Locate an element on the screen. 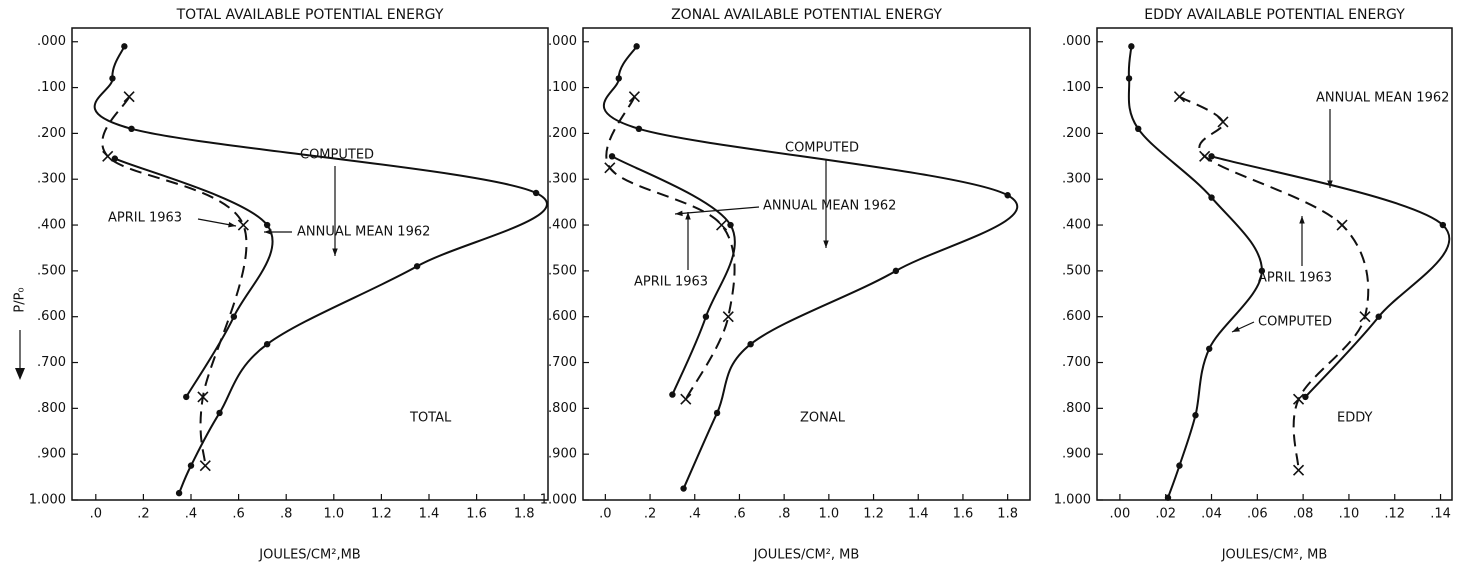 Image resolution: width=1457 pixels, height=571 pixels. panel-label: EDDY is located at coordinates (1355, 418).